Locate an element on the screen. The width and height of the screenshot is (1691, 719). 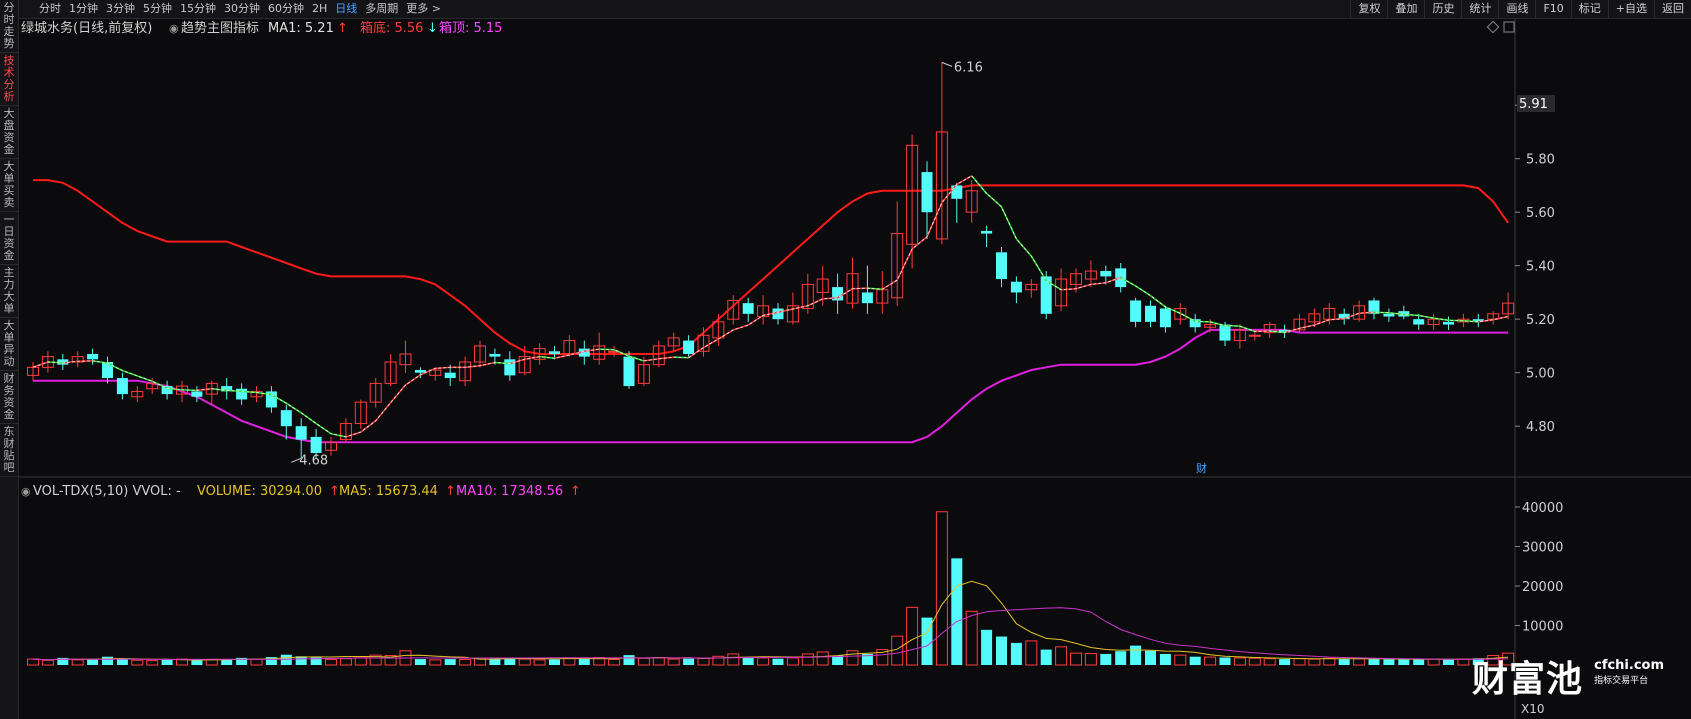
watermark-domain: cfchi.com is located at coordinates (1629, 665).